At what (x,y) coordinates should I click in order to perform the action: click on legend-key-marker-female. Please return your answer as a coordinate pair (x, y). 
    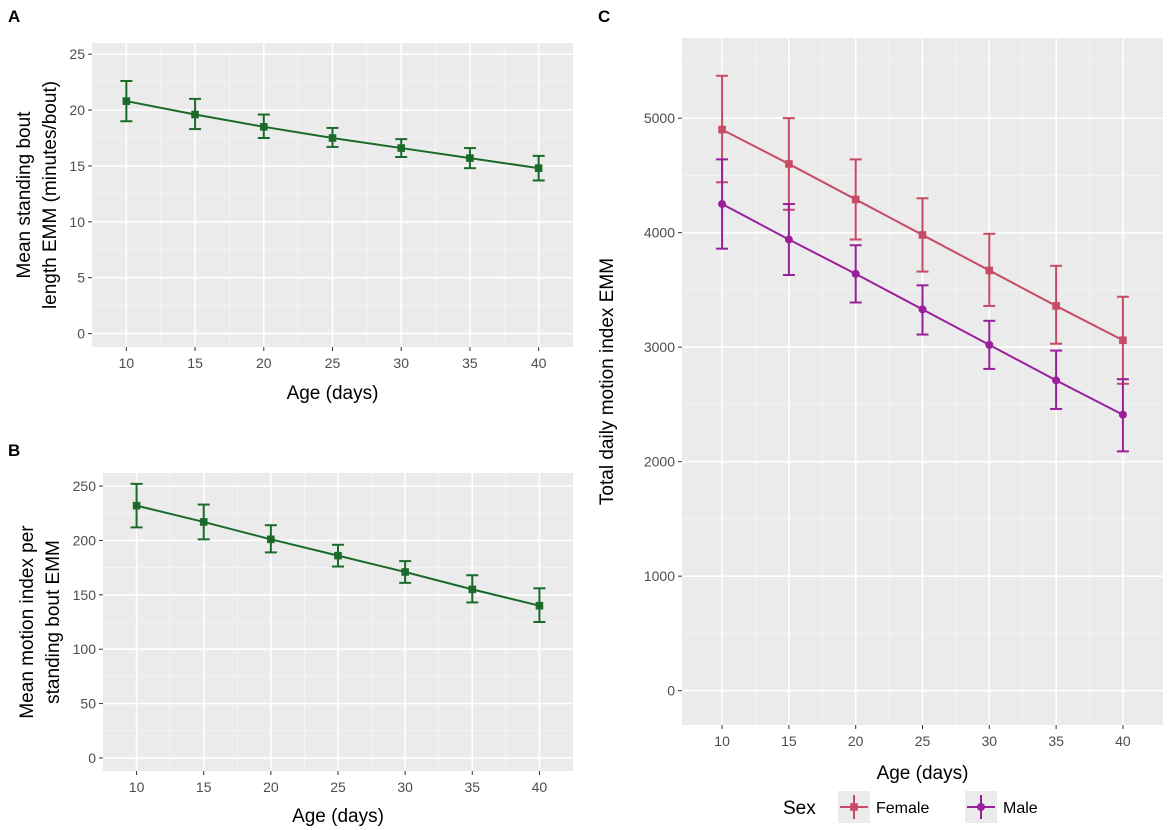
    Looking at the image, I should click on (854, 807).